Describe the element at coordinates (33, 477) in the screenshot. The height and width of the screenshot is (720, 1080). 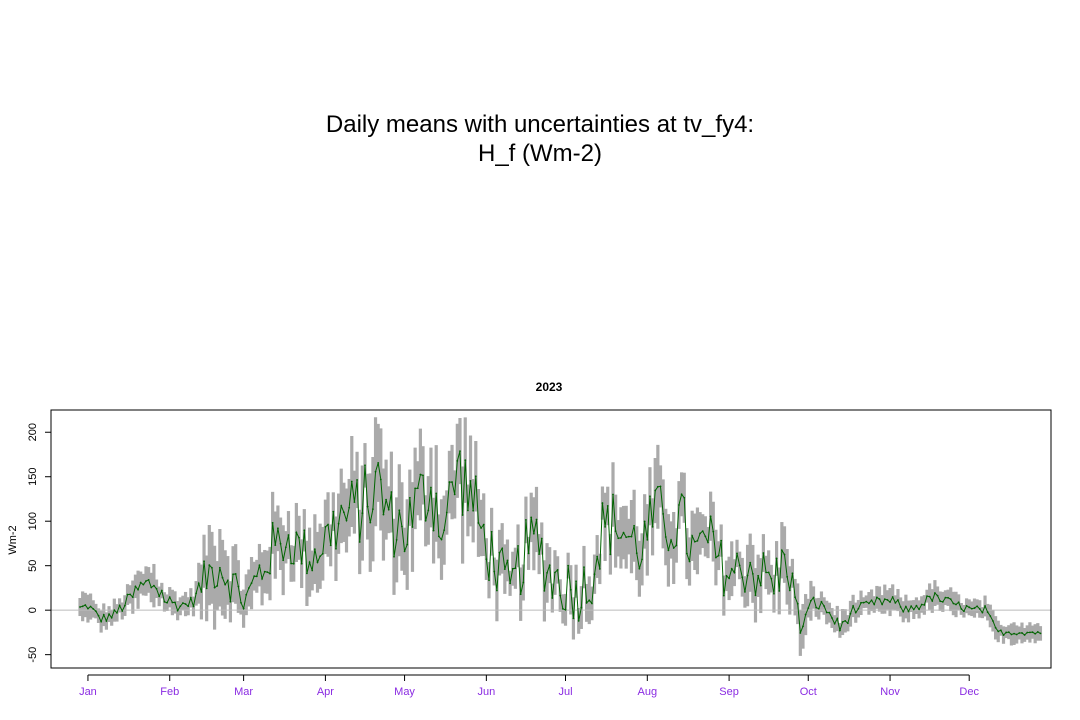
I see `y-tick-label: 150` at that location.